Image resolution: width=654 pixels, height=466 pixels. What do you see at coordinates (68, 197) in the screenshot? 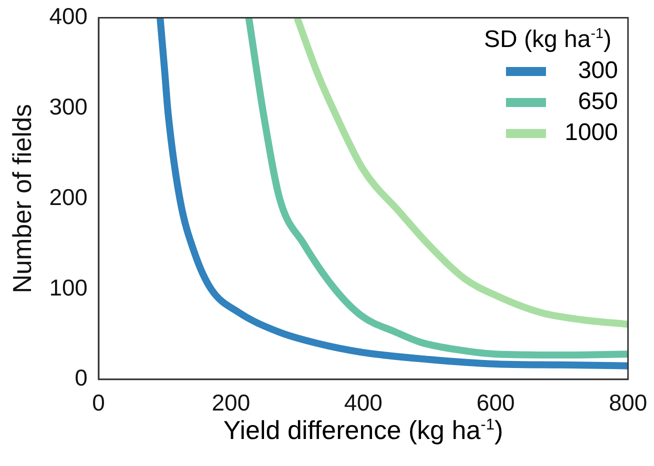
I see `y-tick-label: 200` at bounding box center [68, 197].